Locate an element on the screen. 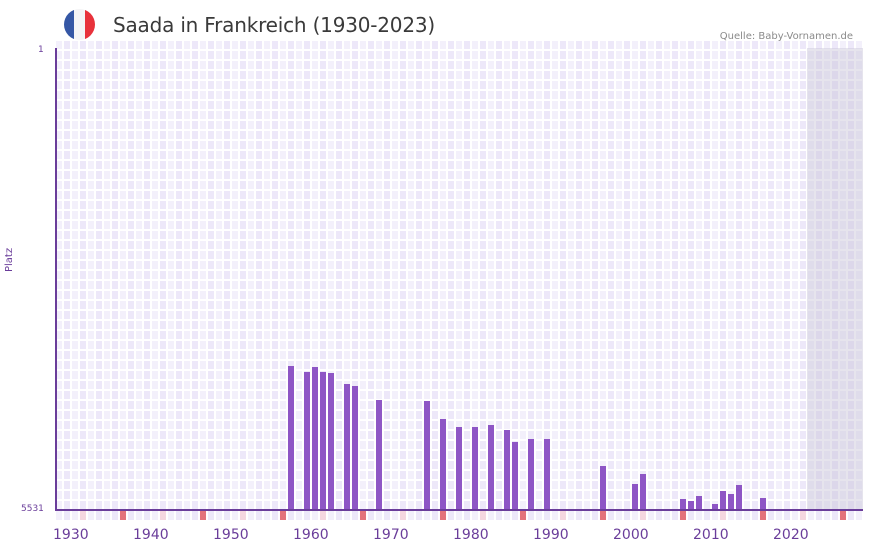  bar-1961 is located at coordinates (307, 441).